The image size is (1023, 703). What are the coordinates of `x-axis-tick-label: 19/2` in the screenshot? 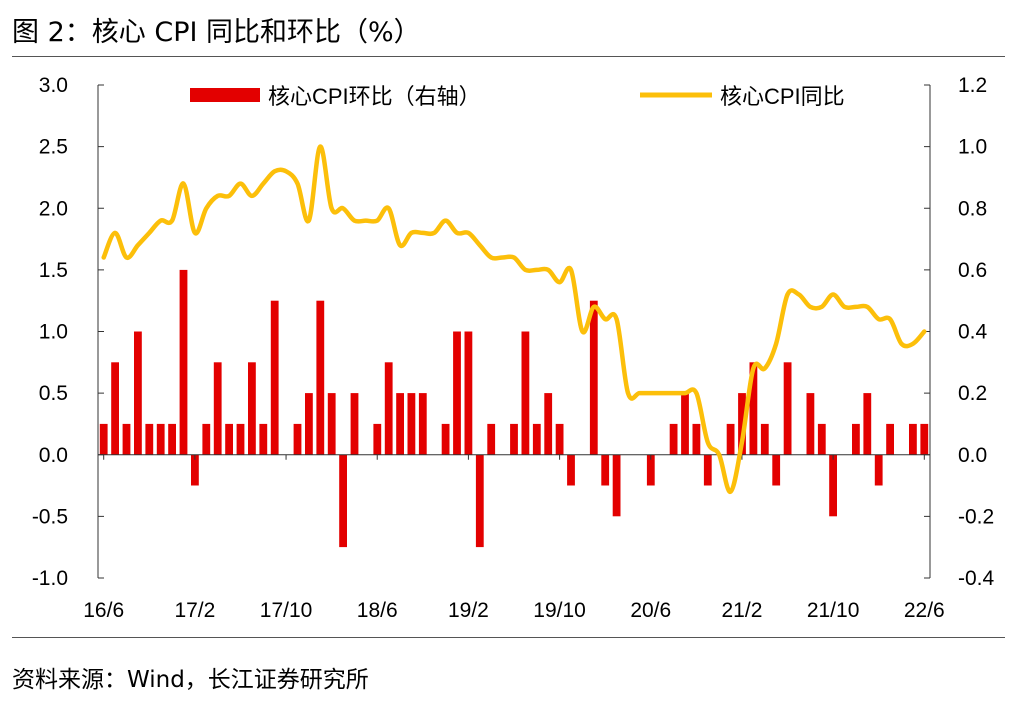 It's located at (468, 610).